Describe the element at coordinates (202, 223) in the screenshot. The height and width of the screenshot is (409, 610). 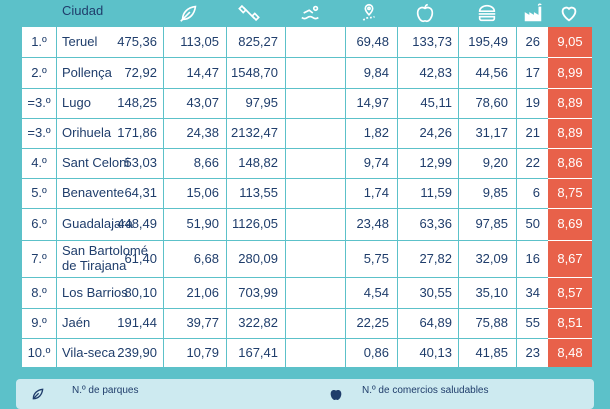
I see `value-cell: 51,90` at that location.